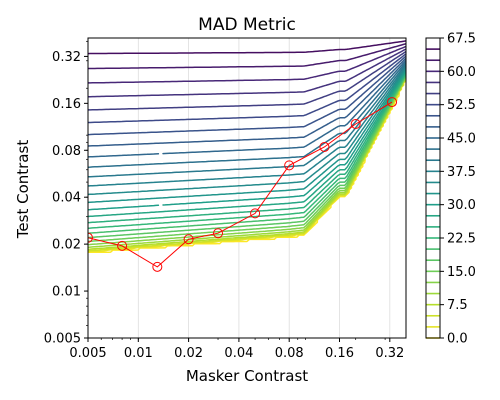 The height and width of the screenshot is (400, 500). Describe the element at coordinates (461, 105) in the screenshot. I see `colorbar-tick-label-7: 52.5` at that location.